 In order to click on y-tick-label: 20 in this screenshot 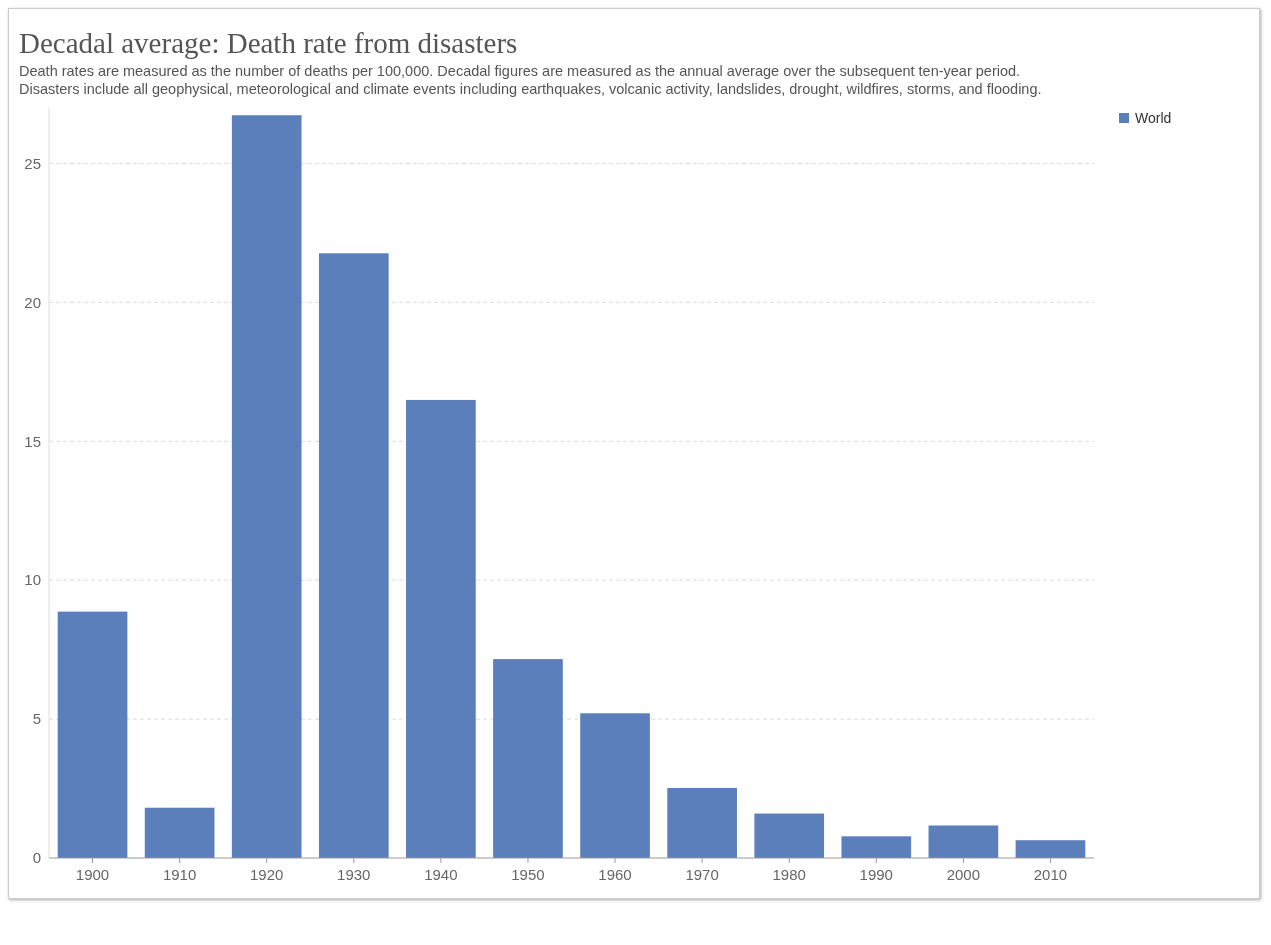, I will do `click(32, 302)`.